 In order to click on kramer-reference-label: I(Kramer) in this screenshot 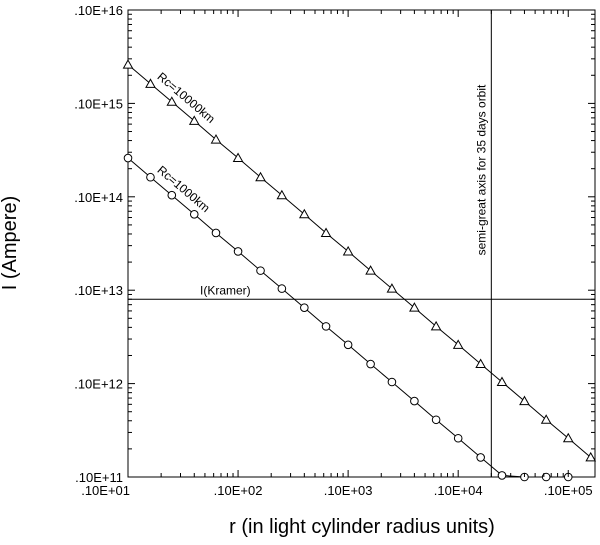, I will do `click(225, 290)`.